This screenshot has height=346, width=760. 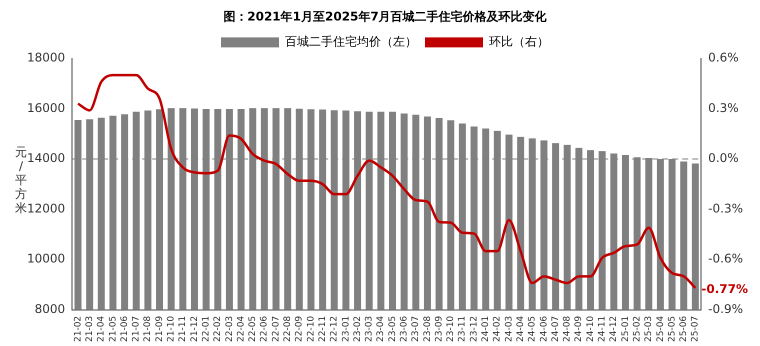 I want to click on x-tick-label: 25-07, so click(x=695, y=329).